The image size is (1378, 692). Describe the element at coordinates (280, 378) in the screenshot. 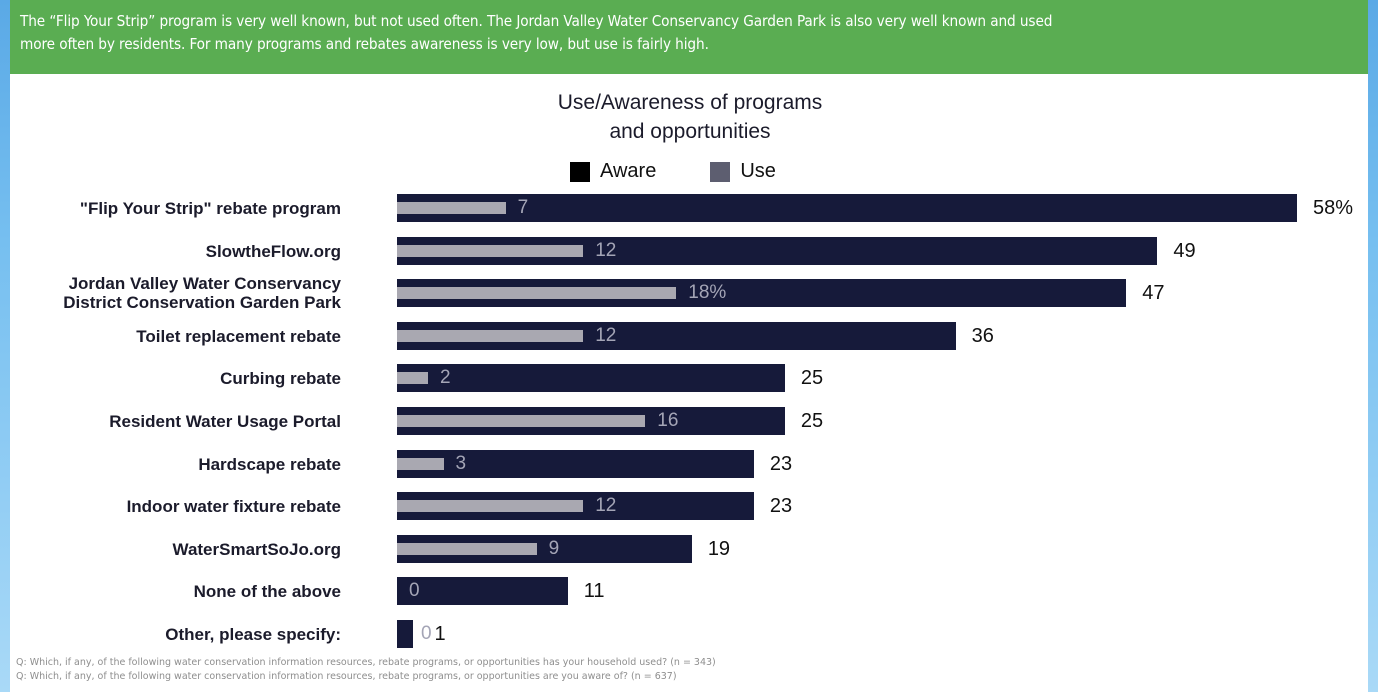

I see `category-label: Curbing rebate` at that location.